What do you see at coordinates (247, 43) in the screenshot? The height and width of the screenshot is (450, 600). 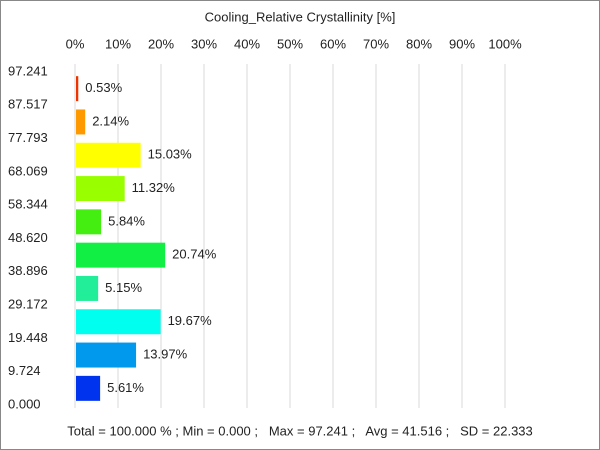 I see `x-tick-label: 40%` at bounding box center [247, 43].